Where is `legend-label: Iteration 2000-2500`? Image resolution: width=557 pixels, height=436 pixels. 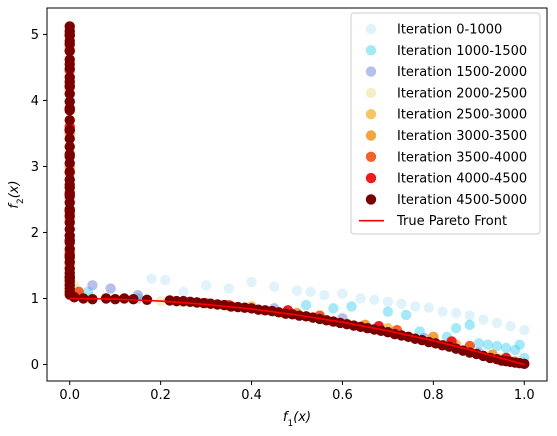 legend-label: Iteration 2000-2500 is located at coordinates (462, 93).